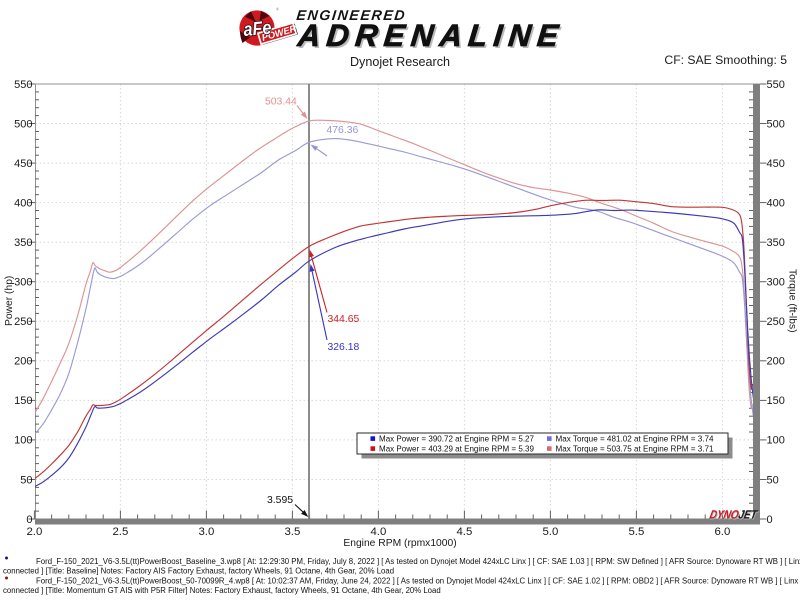 This screenshot has width=800, height=600. I want to click on svg-text: 2.0, so click(34, 532).